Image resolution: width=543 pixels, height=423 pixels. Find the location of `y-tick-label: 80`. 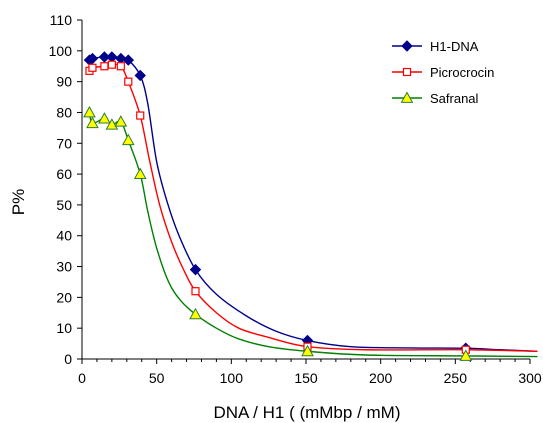

y-tick-label: 80 is located at coordinates (64, 112).